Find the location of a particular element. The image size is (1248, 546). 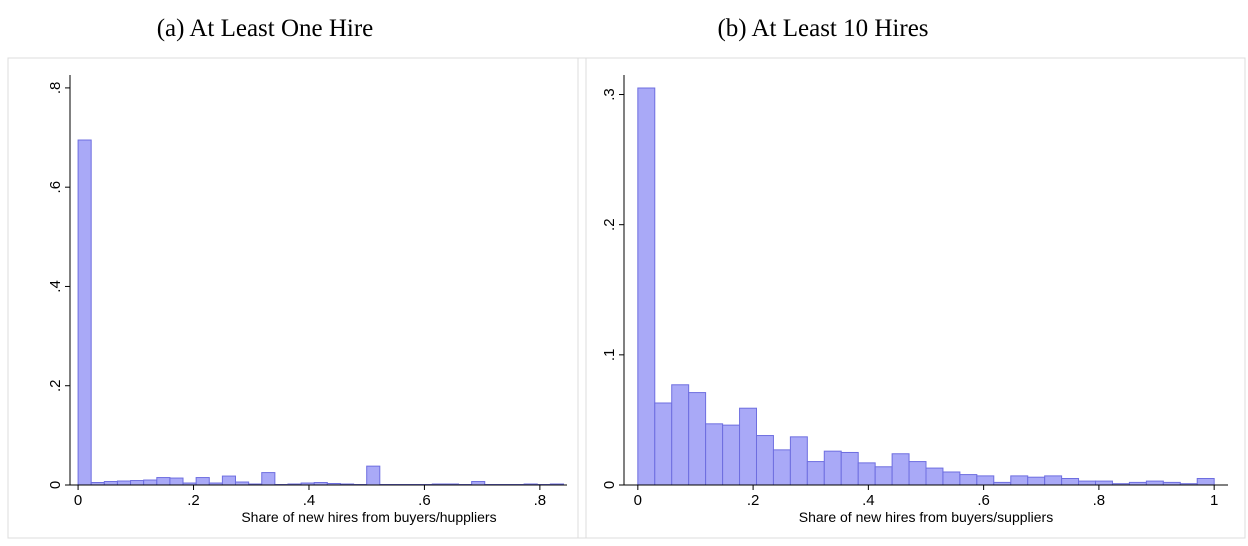

y-tick-label: .3 is located at coordinates (609, 94).